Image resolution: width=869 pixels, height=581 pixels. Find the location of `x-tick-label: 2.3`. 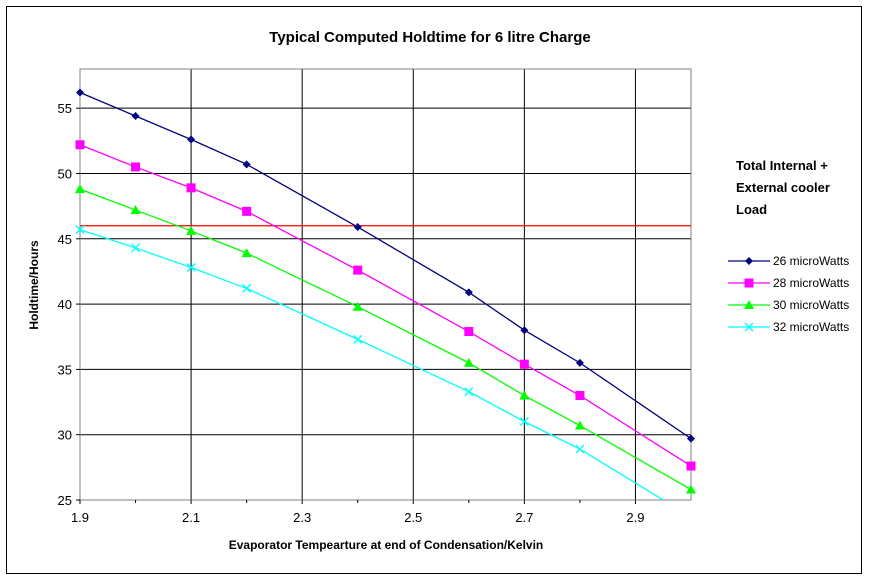

x-tick-label: 2.3 is located at coordinates (302, 517).